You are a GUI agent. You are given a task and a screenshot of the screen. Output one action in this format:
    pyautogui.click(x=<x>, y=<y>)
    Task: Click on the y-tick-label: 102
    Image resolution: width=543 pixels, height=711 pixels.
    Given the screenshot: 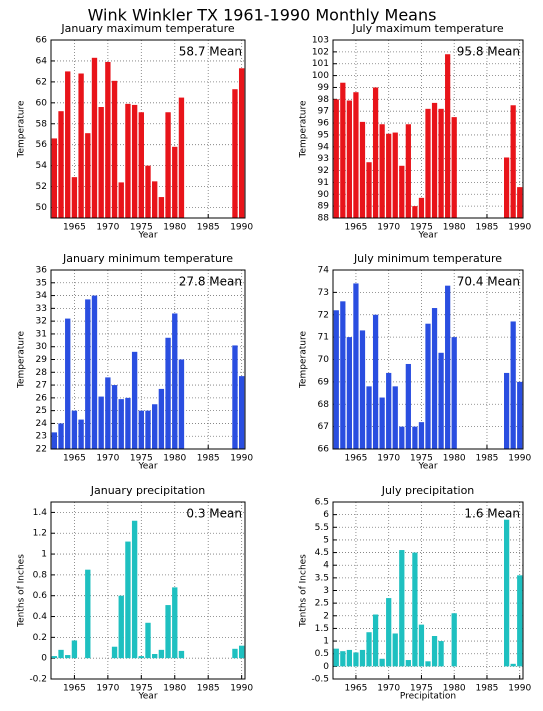 What is the action you would take?
    pyautogui.click(x=320, y=52)
    